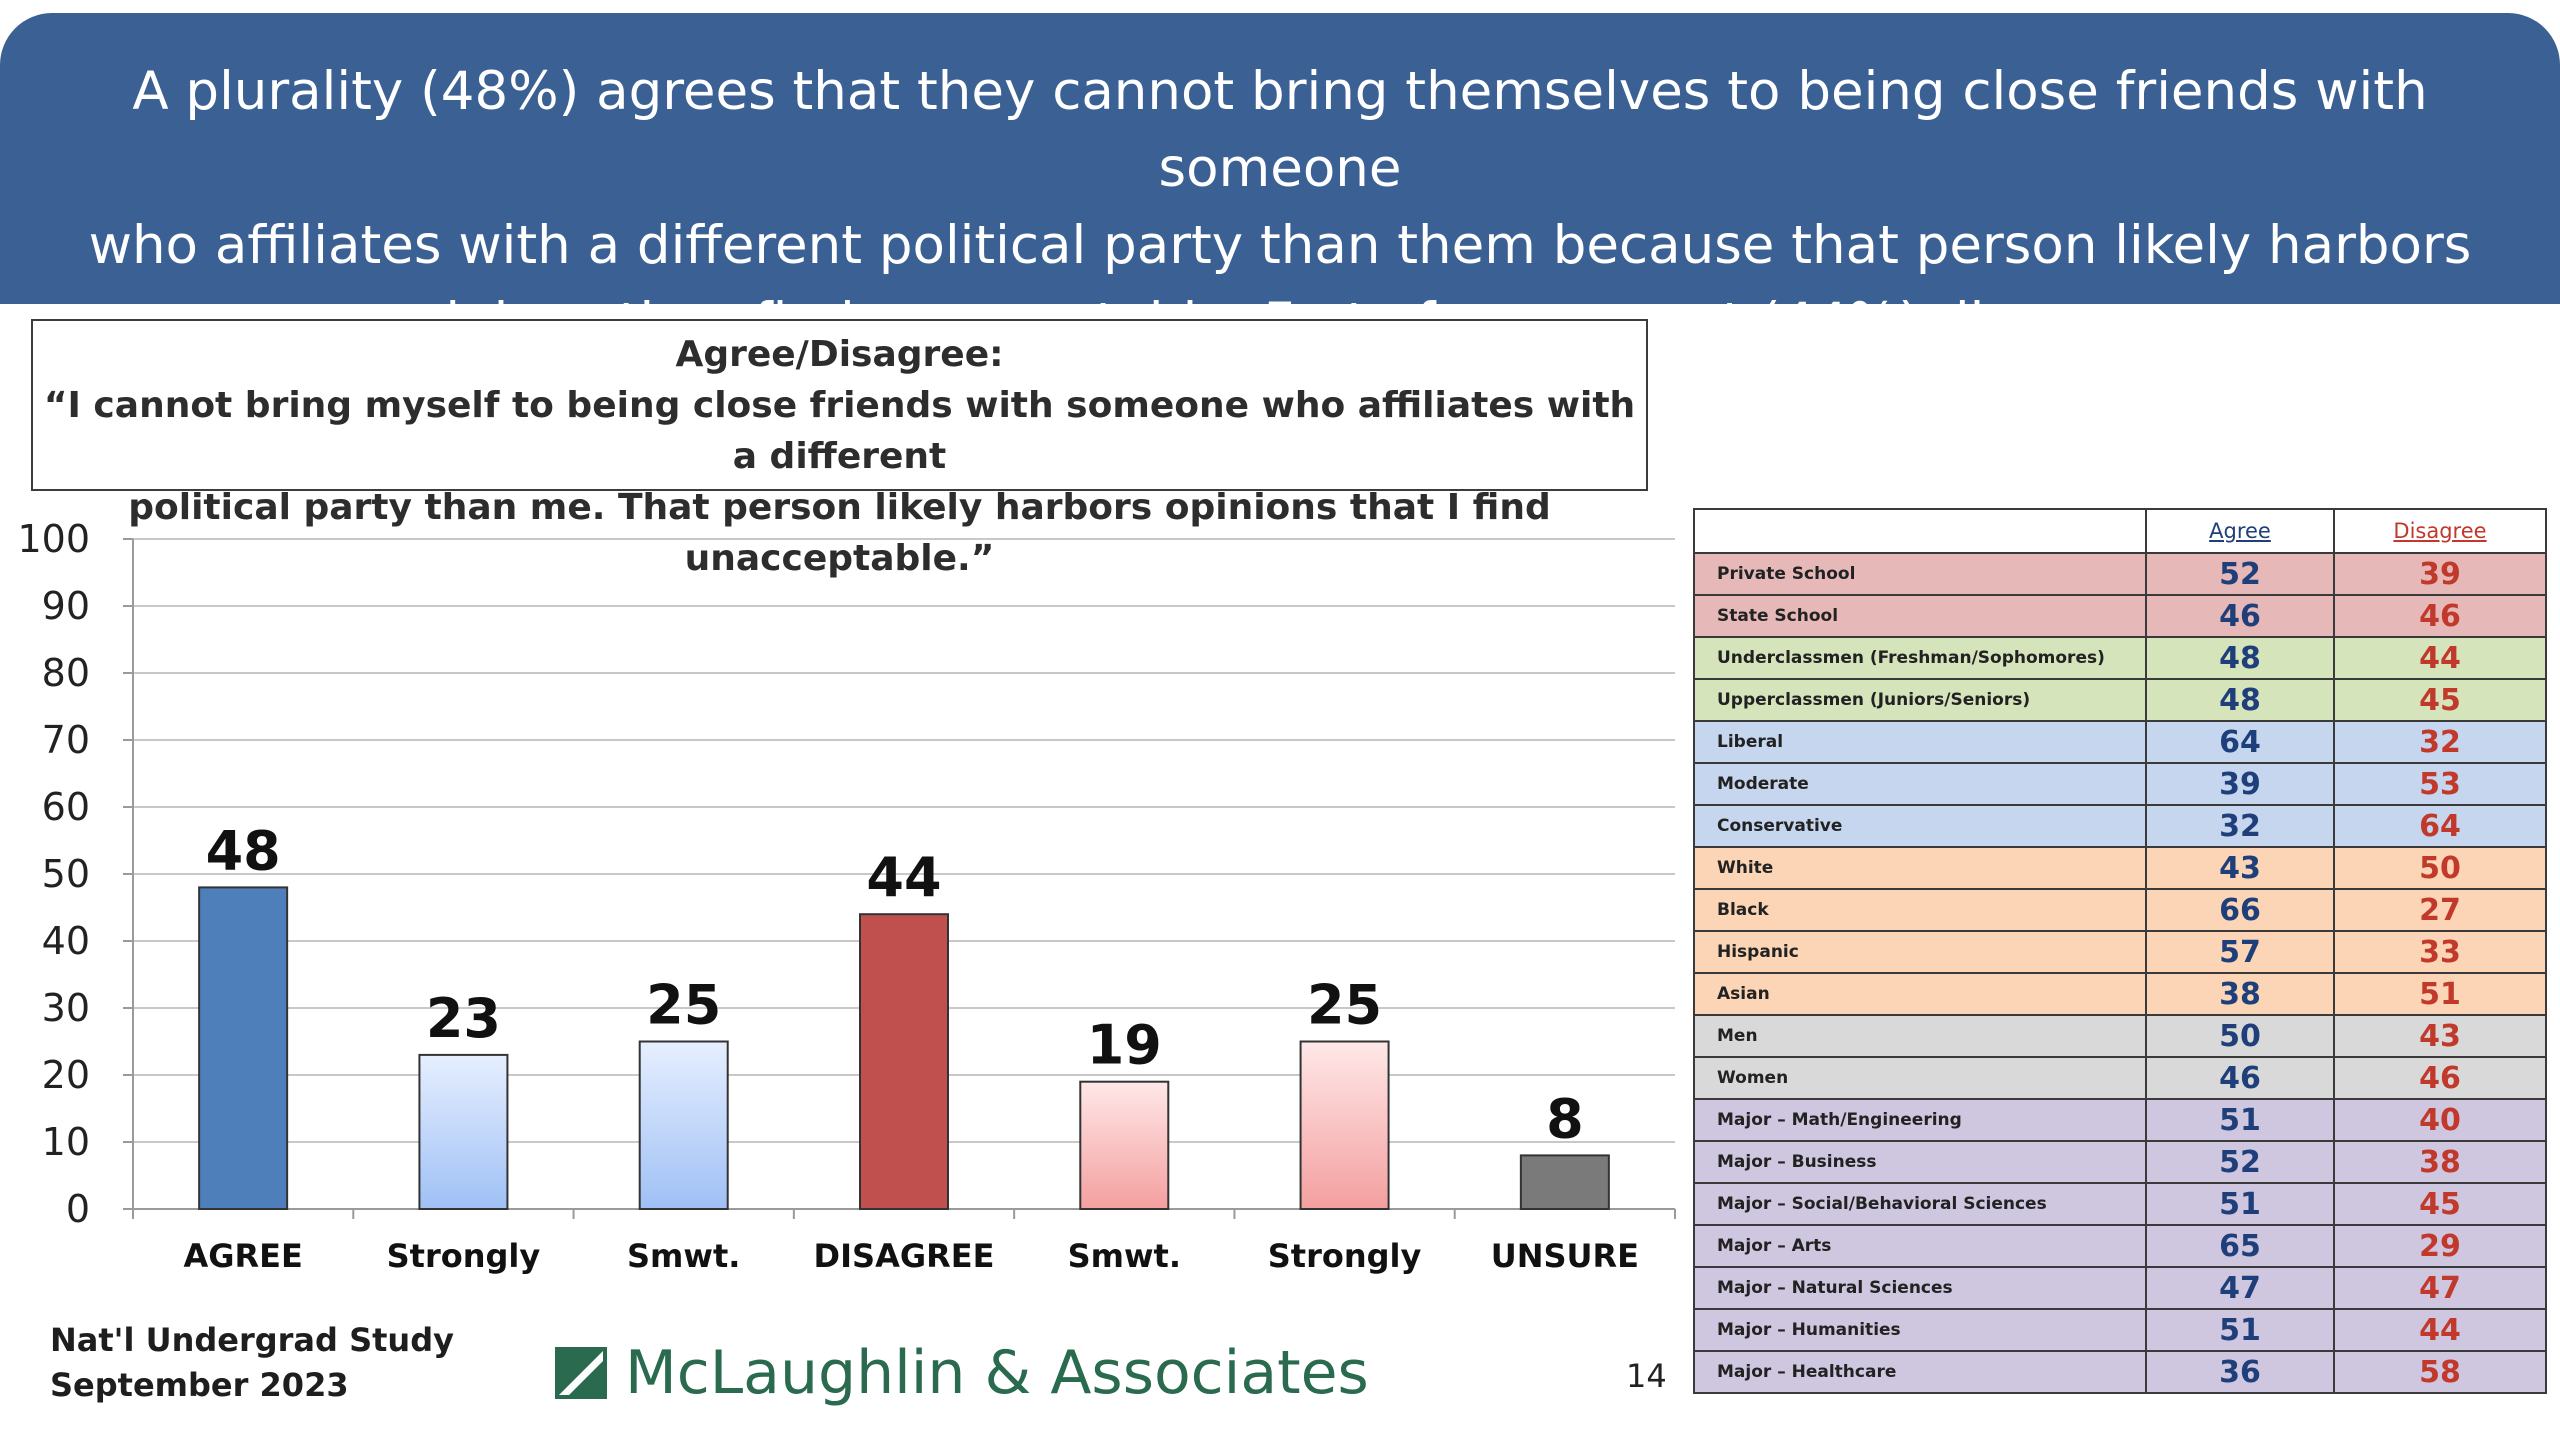 This screenshot has width=2560, height=1440. Describe the element at coordinates (2120, 1204) in the screenshot. I see `crosstab-row: Major – Social/Behavioral Sciences 51 45` at that location.